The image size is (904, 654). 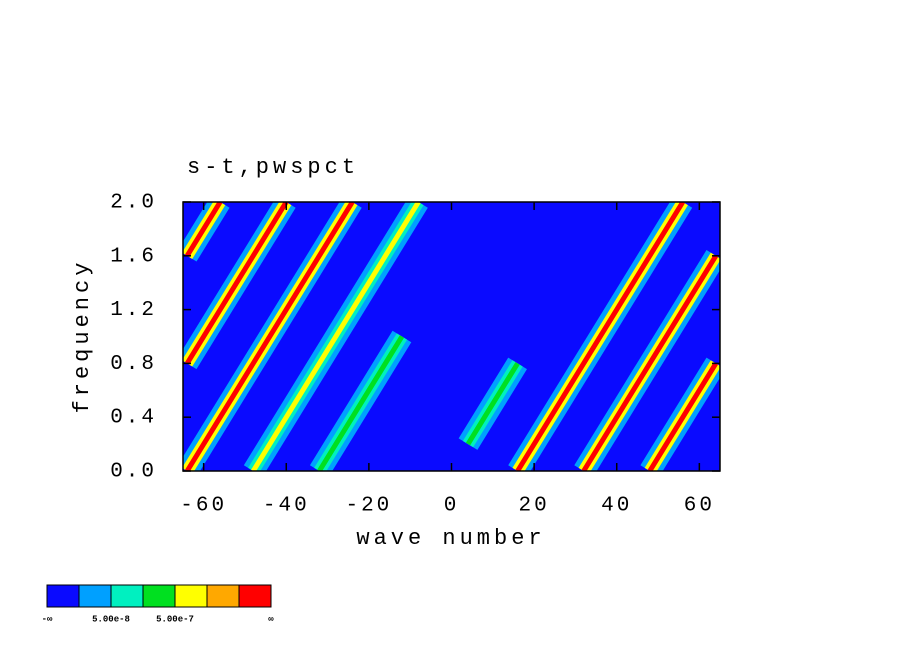 I want to click on colorbar-label: ∞, so click(x=271, y=619).